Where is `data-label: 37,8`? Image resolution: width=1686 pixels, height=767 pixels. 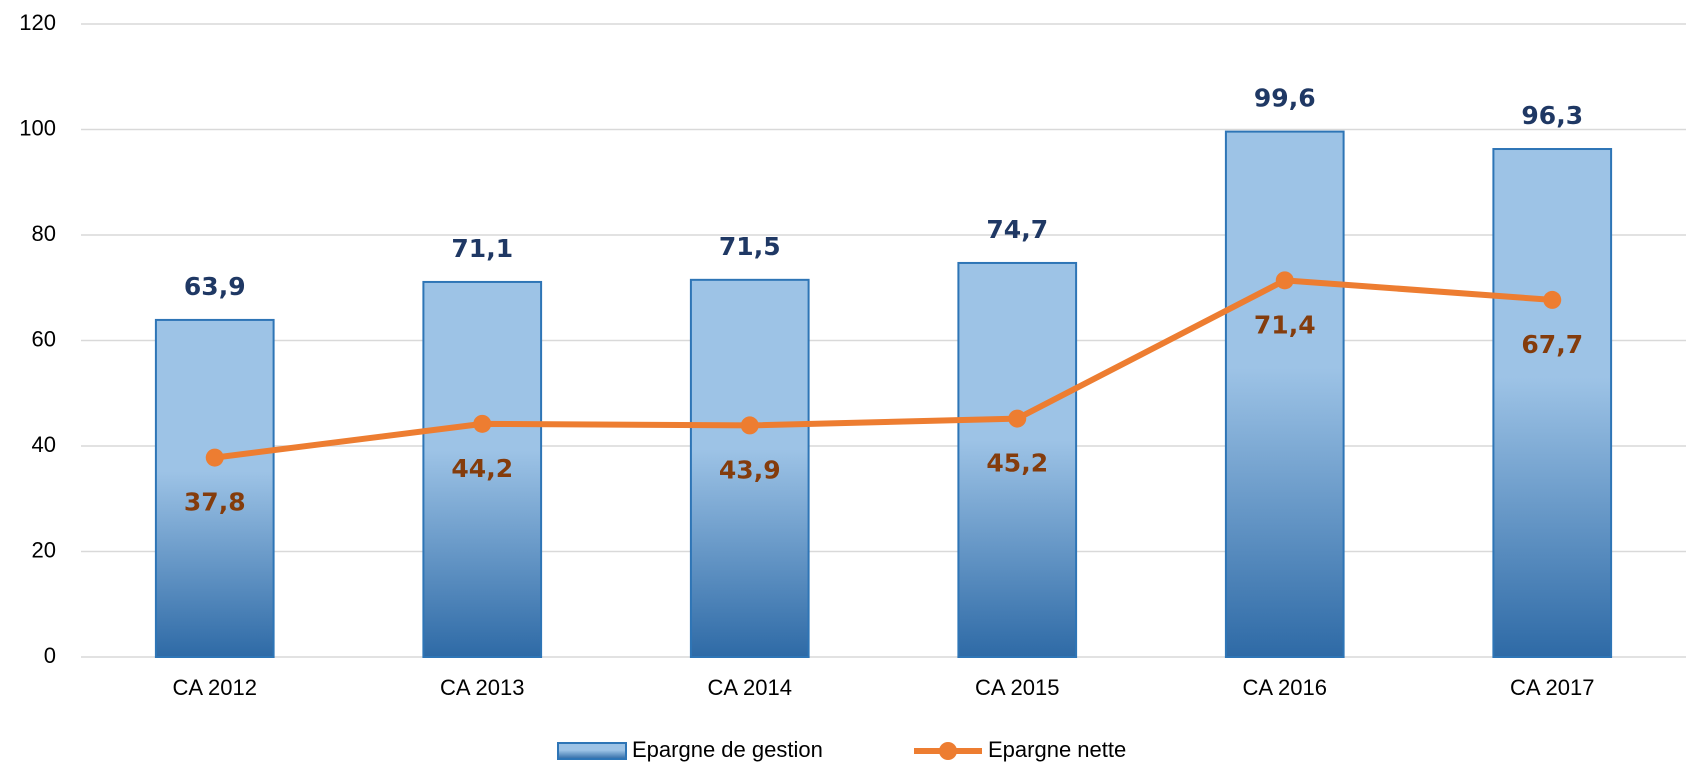
data-label: 37,8 is located at coordinates (215, 502).